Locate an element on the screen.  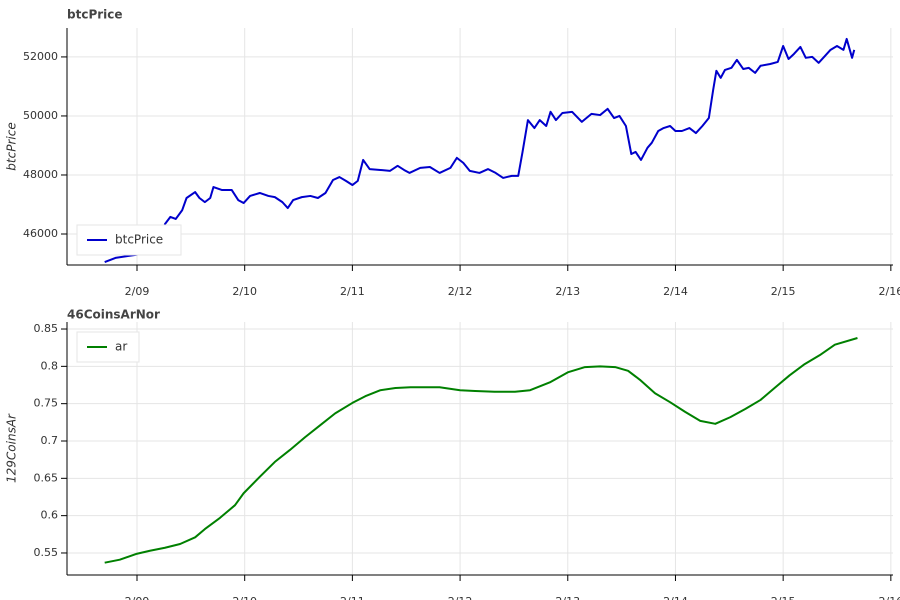
y-tick-label: 0.6 is located at coordinates (50, 515).